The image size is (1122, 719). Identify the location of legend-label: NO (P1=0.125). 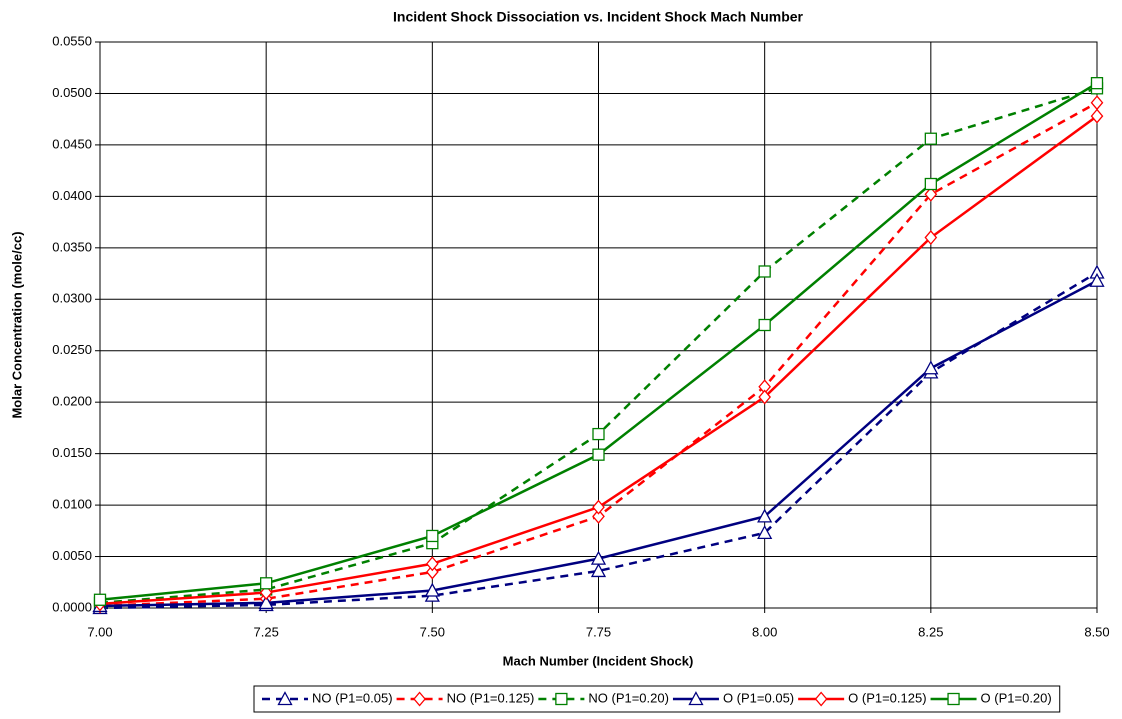
(491, 697).